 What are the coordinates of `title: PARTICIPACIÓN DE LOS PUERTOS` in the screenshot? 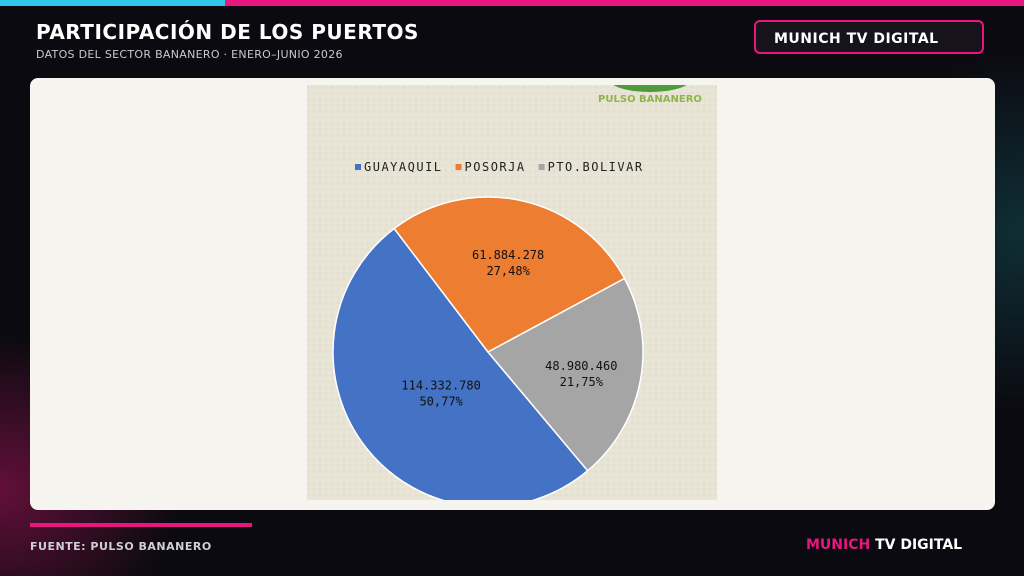 It's located at (227, 32).